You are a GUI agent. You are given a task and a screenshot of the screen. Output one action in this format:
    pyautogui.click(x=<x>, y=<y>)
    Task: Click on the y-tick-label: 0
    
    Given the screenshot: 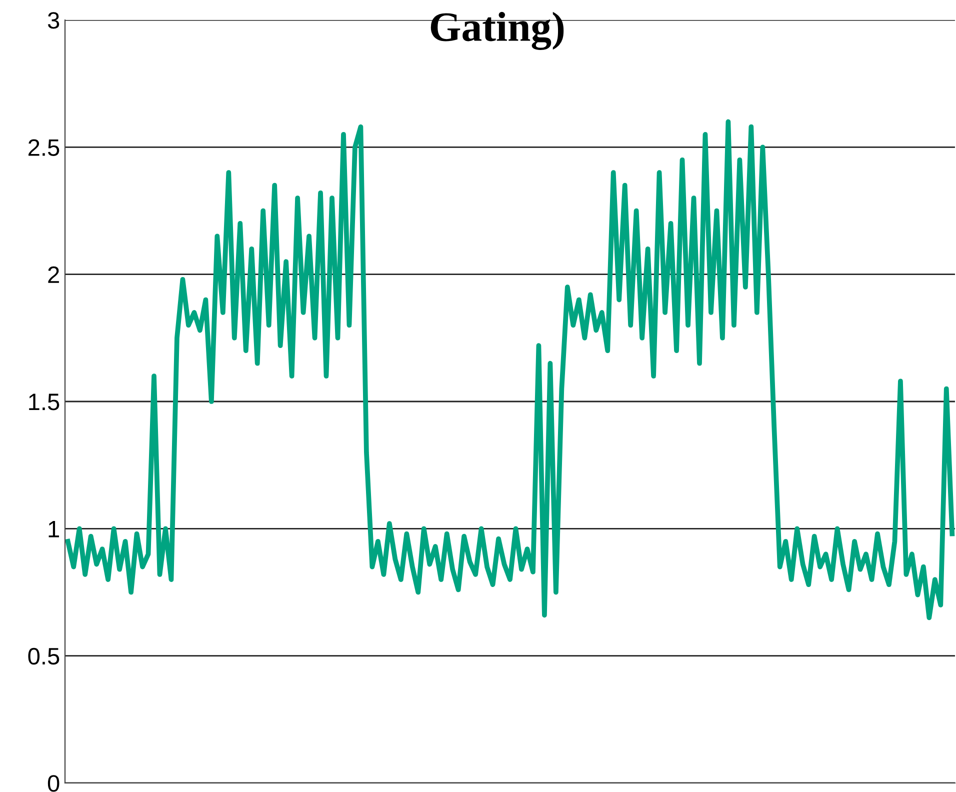 What is the action you would take?
    pyautogui.click(x=54, y=783)
    